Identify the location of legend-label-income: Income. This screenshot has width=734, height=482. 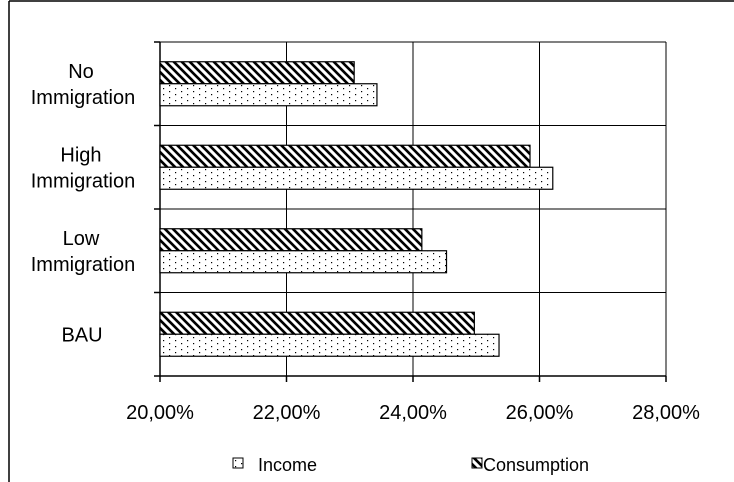
(287, 465).